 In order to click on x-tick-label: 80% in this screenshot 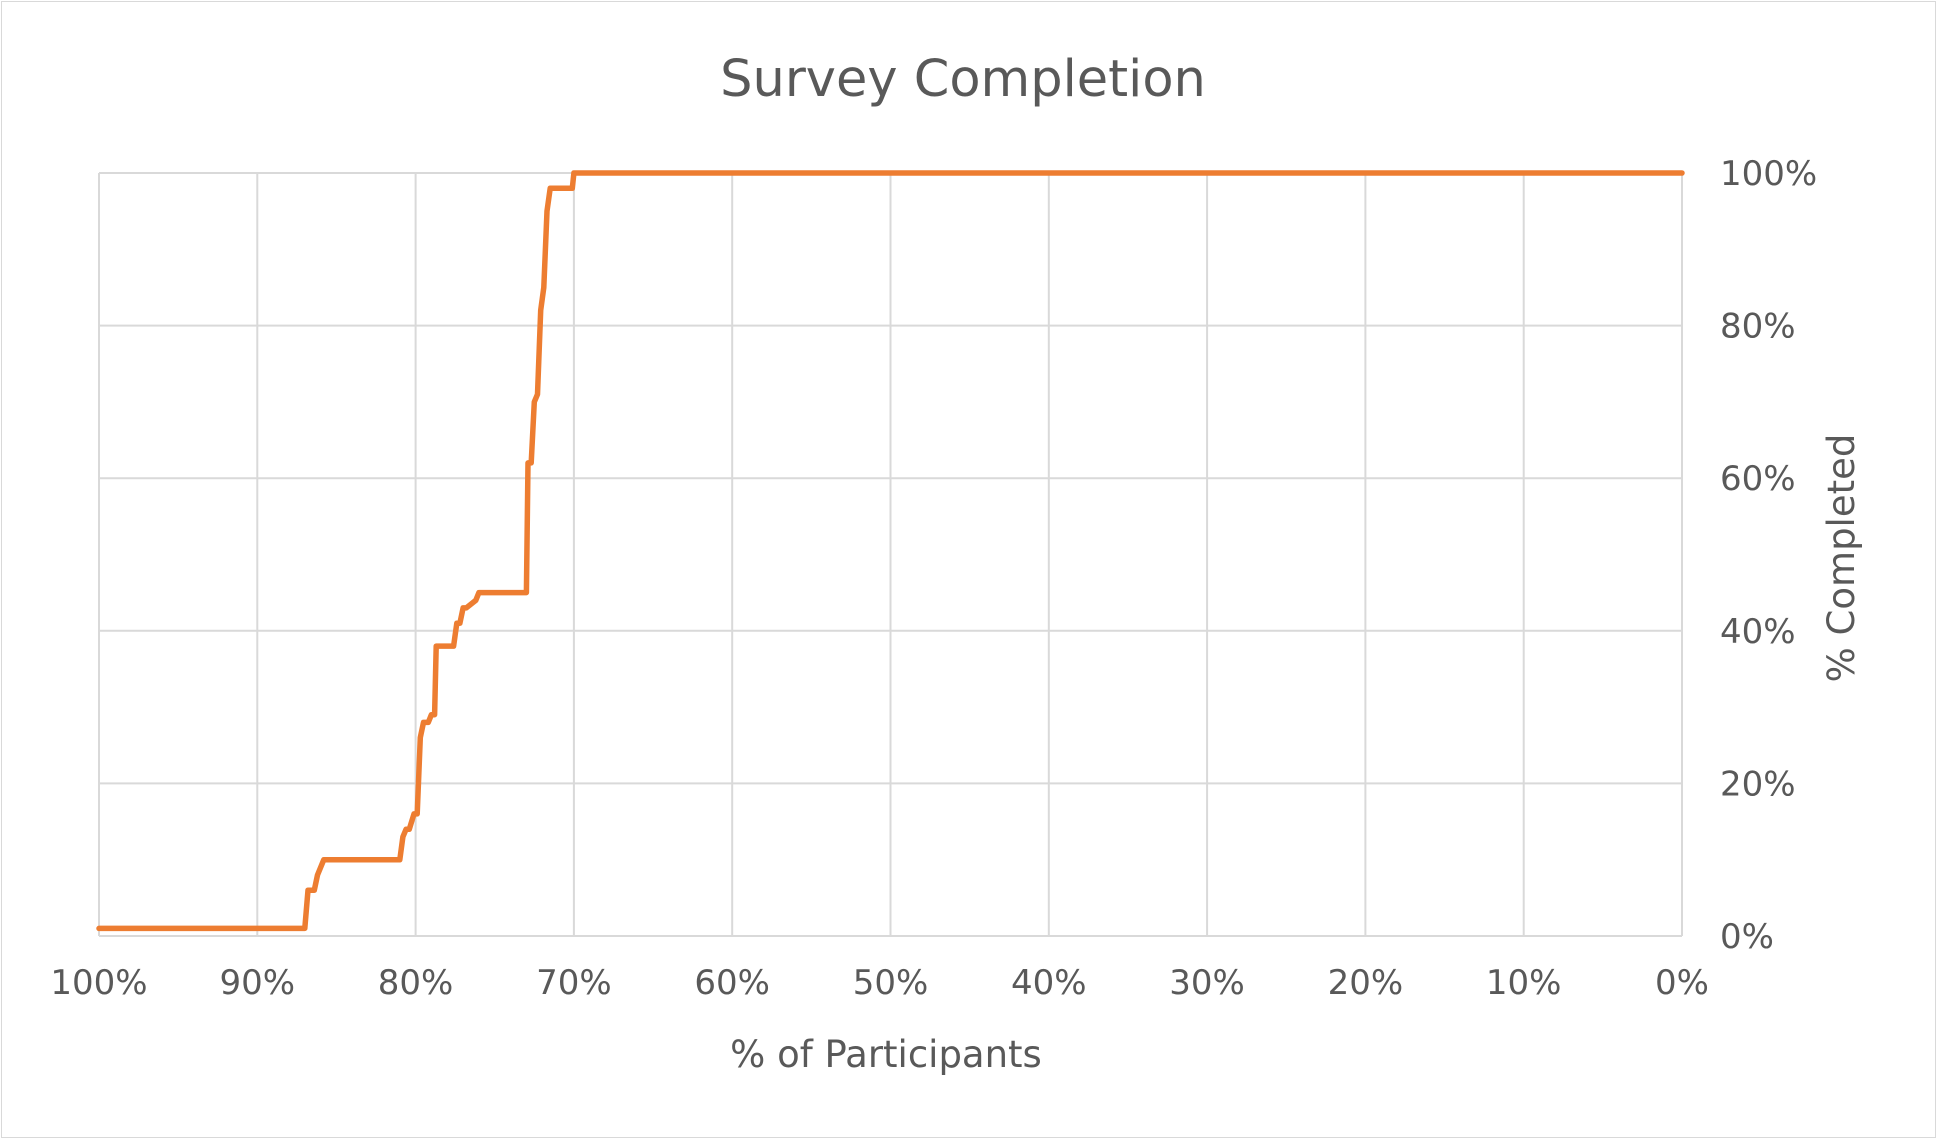, I will do `click(416, 983)`.